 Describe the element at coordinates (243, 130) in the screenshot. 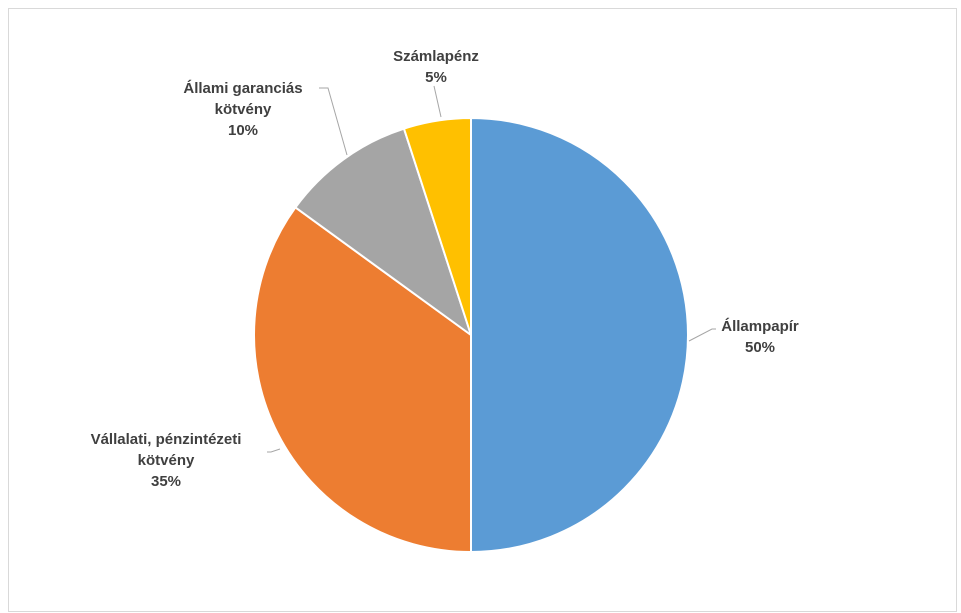

I see `slice-value-label-3: 10%` at that location.